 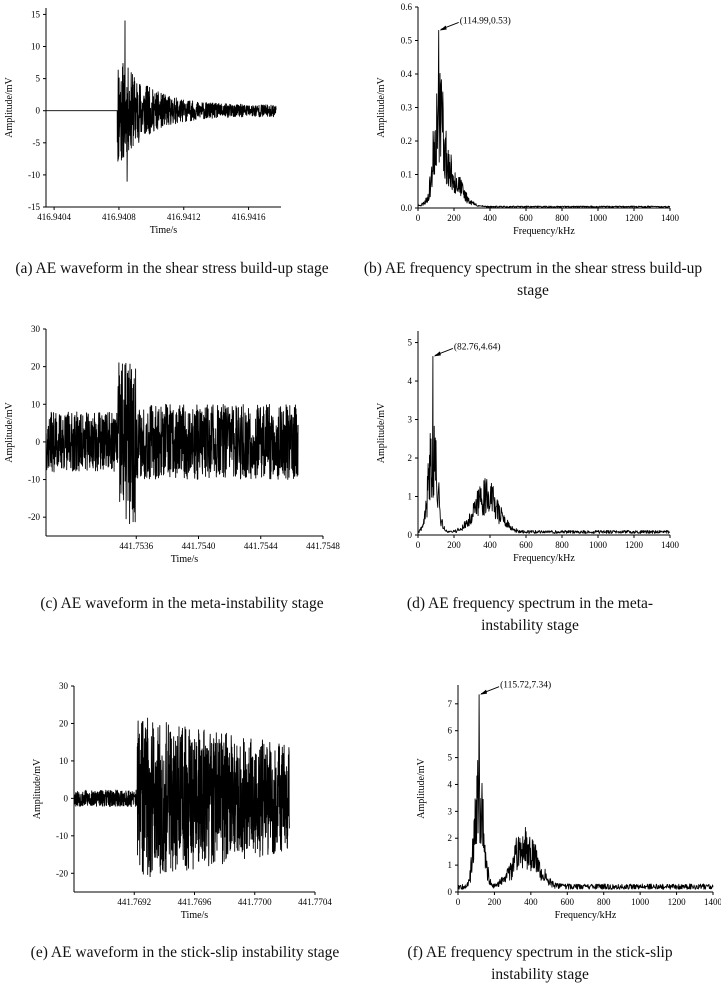 I want to click on y-tick-label: 15, so click(x=36, y=14).